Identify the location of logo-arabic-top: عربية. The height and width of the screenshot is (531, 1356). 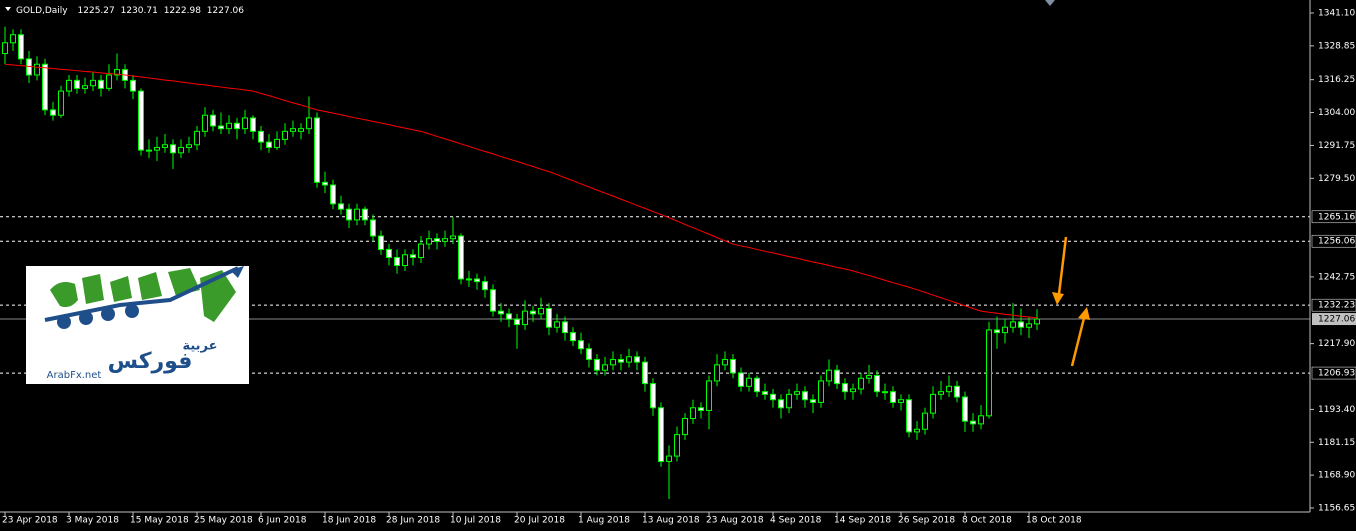
(199, 346).